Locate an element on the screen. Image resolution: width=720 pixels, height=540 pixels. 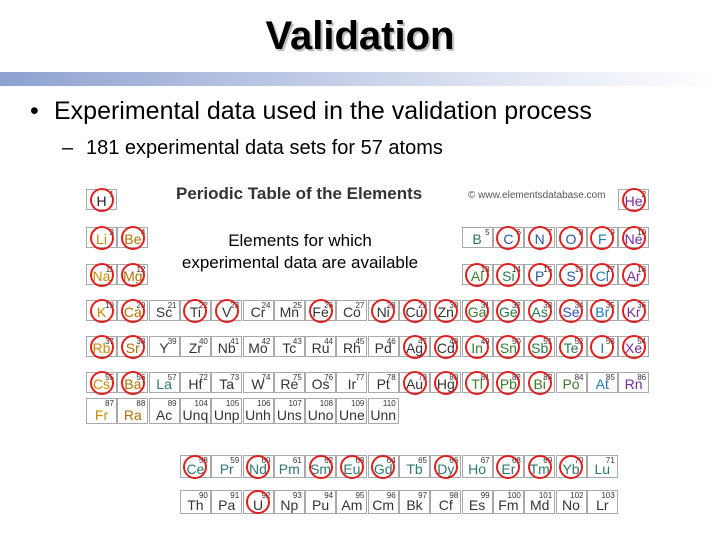
element-symbol: Md is located at coordinates (539, 505).